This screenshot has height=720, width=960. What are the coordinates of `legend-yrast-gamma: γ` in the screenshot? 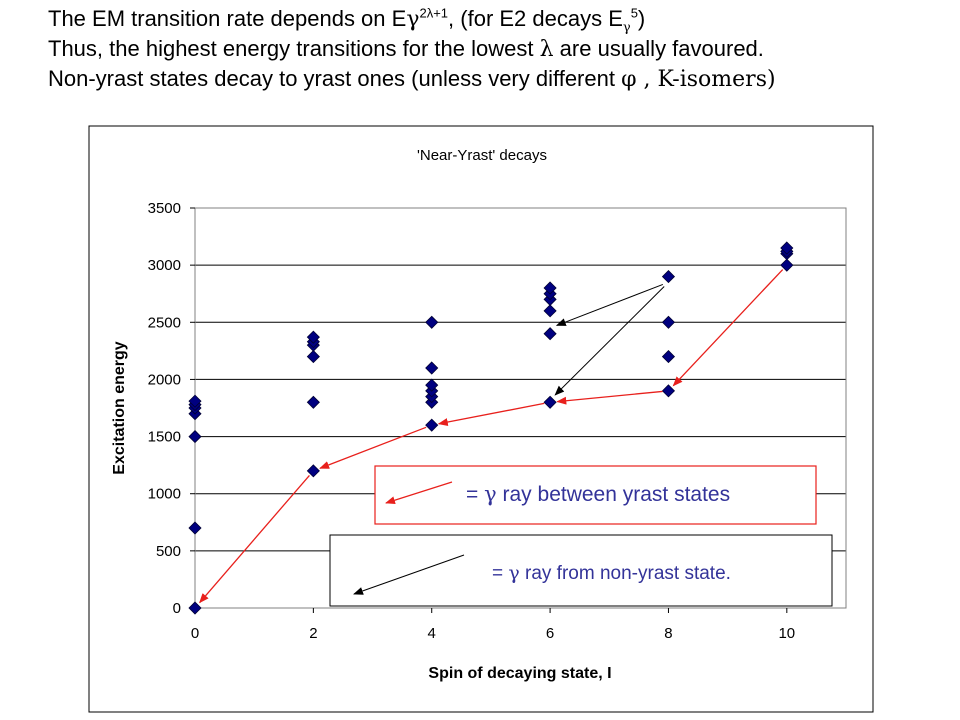 It's located at (490, 494).